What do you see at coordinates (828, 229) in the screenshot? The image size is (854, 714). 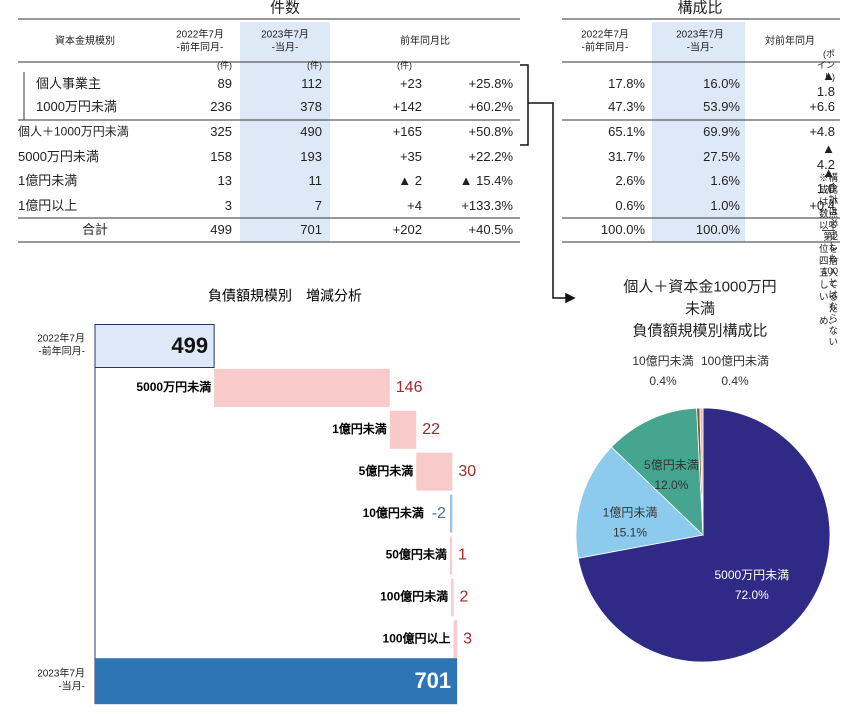 I see `table-cell: ―` at bounding box center [828, 229].